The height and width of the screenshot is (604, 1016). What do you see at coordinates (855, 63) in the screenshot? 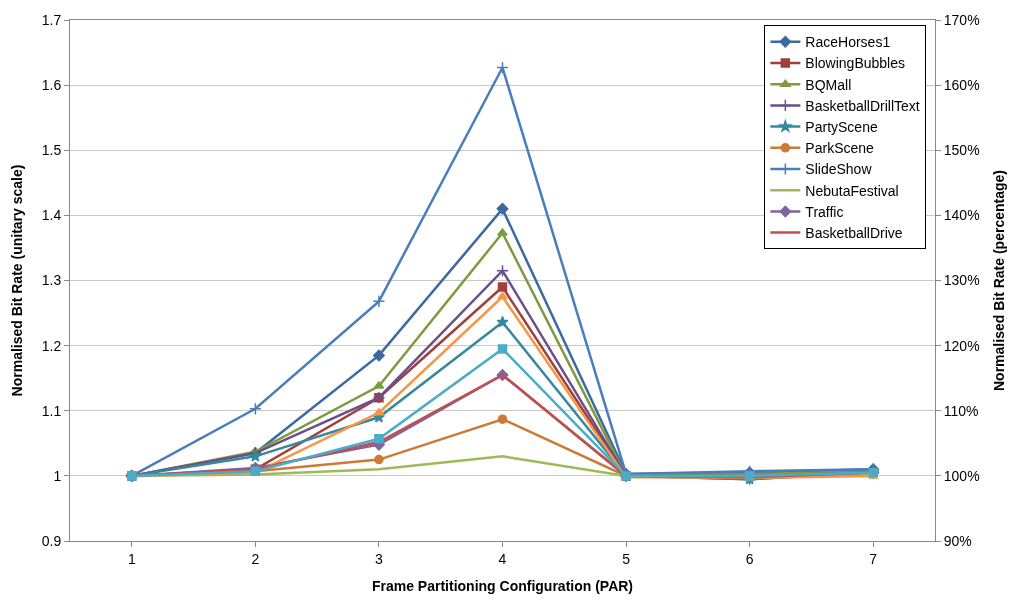
I see `legend-label: BlowingBubbles` at bounding box center [855, 63].